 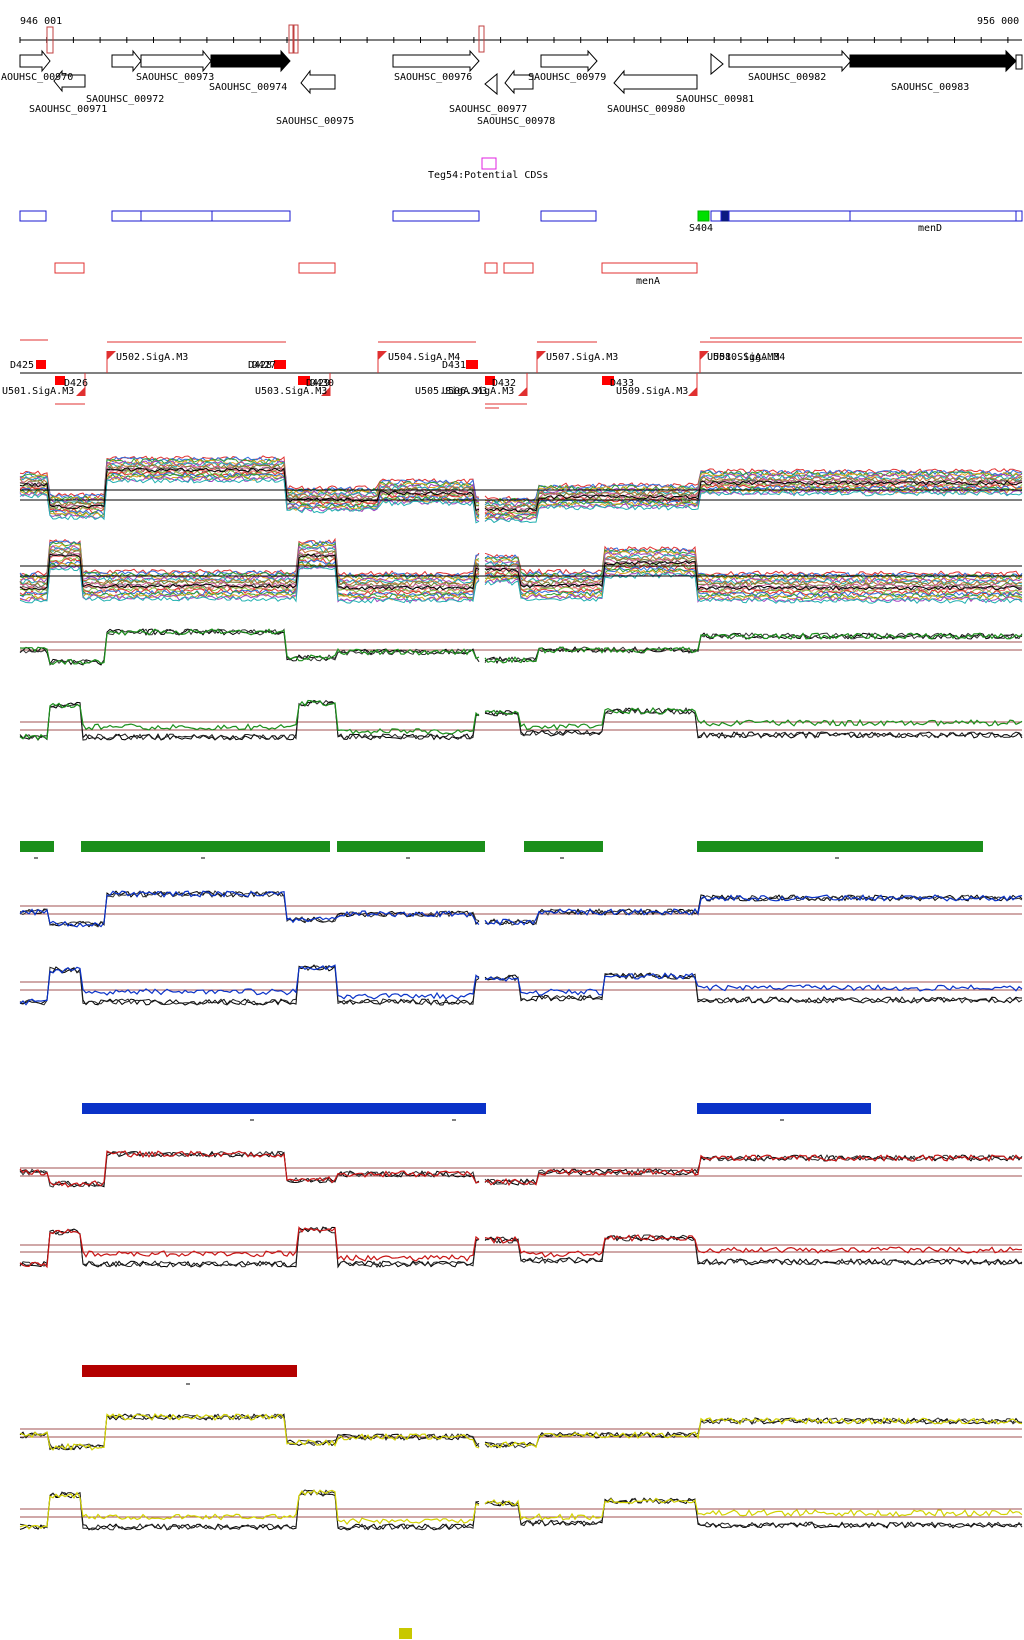 What do you see at coordinates (933, 216) in the screenshot?
I see `mend-feature` at bounding box center [933, 216].